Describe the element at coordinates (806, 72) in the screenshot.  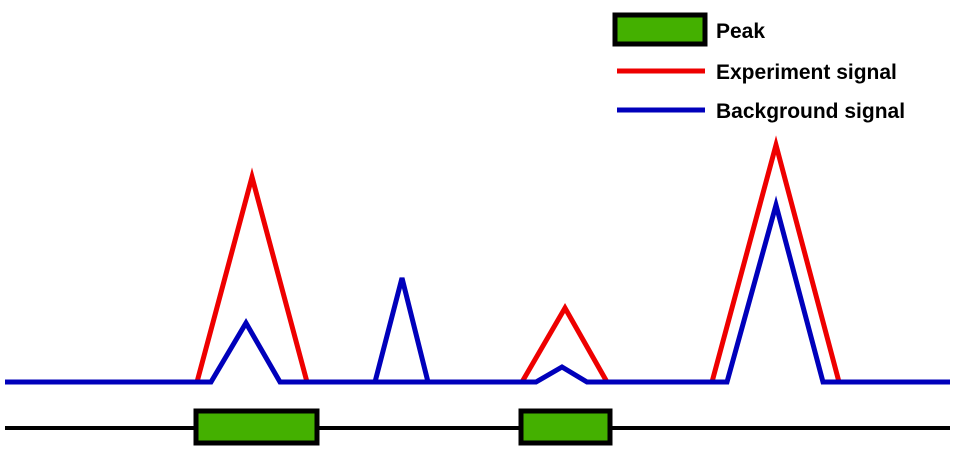
I see `legend-label-experiment: Experiment signal` at that location.